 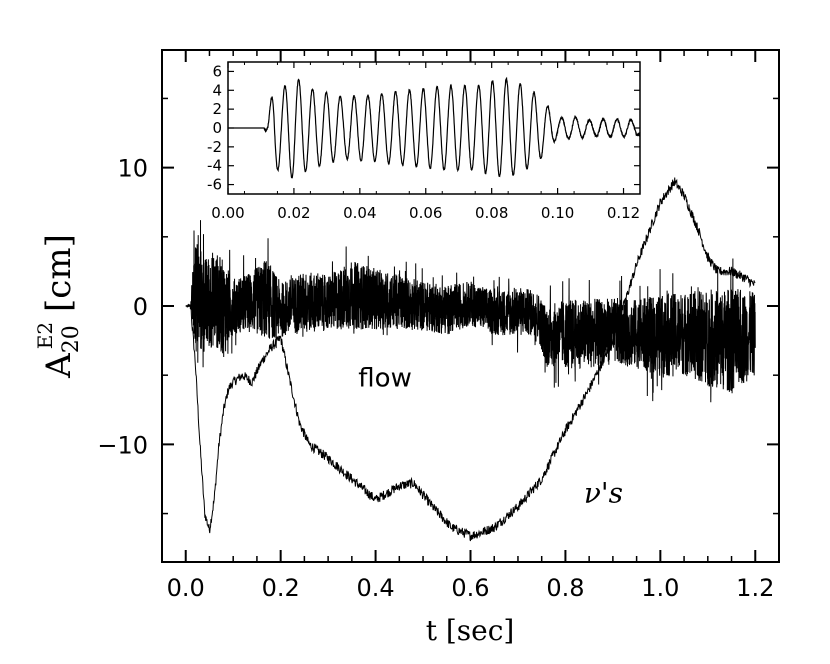 What do you see at coordinates (375, 588) in the screenshot?
I see `x-tick-label: 0.4` at bounding box center [375, 588].